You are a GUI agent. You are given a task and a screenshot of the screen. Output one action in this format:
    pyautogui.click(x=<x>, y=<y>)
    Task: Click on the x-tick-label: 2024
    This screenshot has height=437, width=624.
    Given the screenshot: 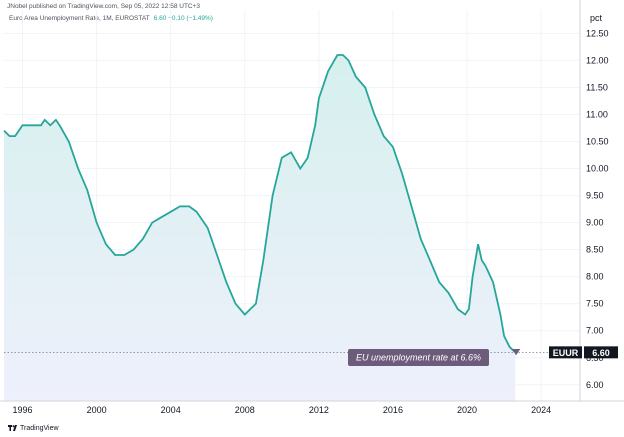 What is the action you would take?
    pyautogui.click(x=541, y=410)
    